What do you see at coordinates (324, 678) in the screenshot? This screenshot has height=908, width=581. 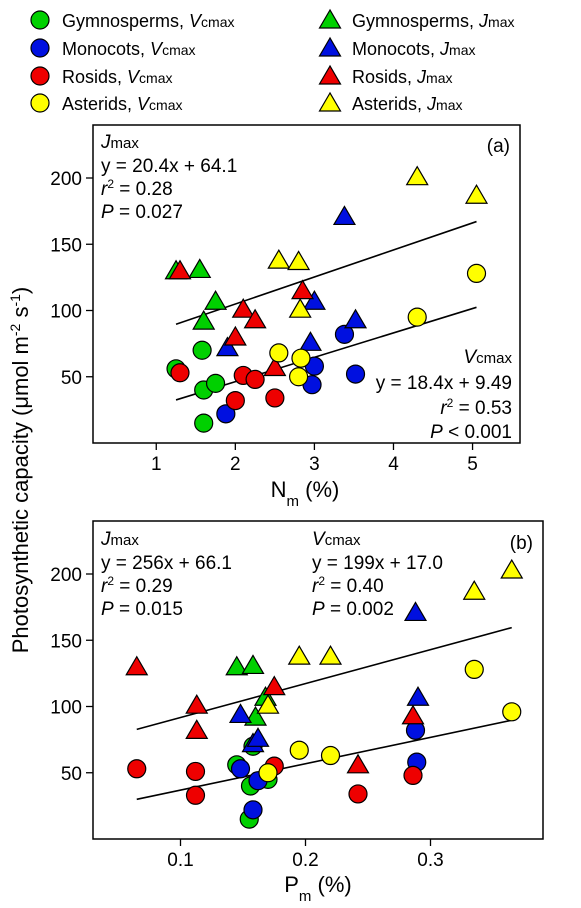 I see `panel-b-fit-line-jmax` at bounding box center [324, 678].